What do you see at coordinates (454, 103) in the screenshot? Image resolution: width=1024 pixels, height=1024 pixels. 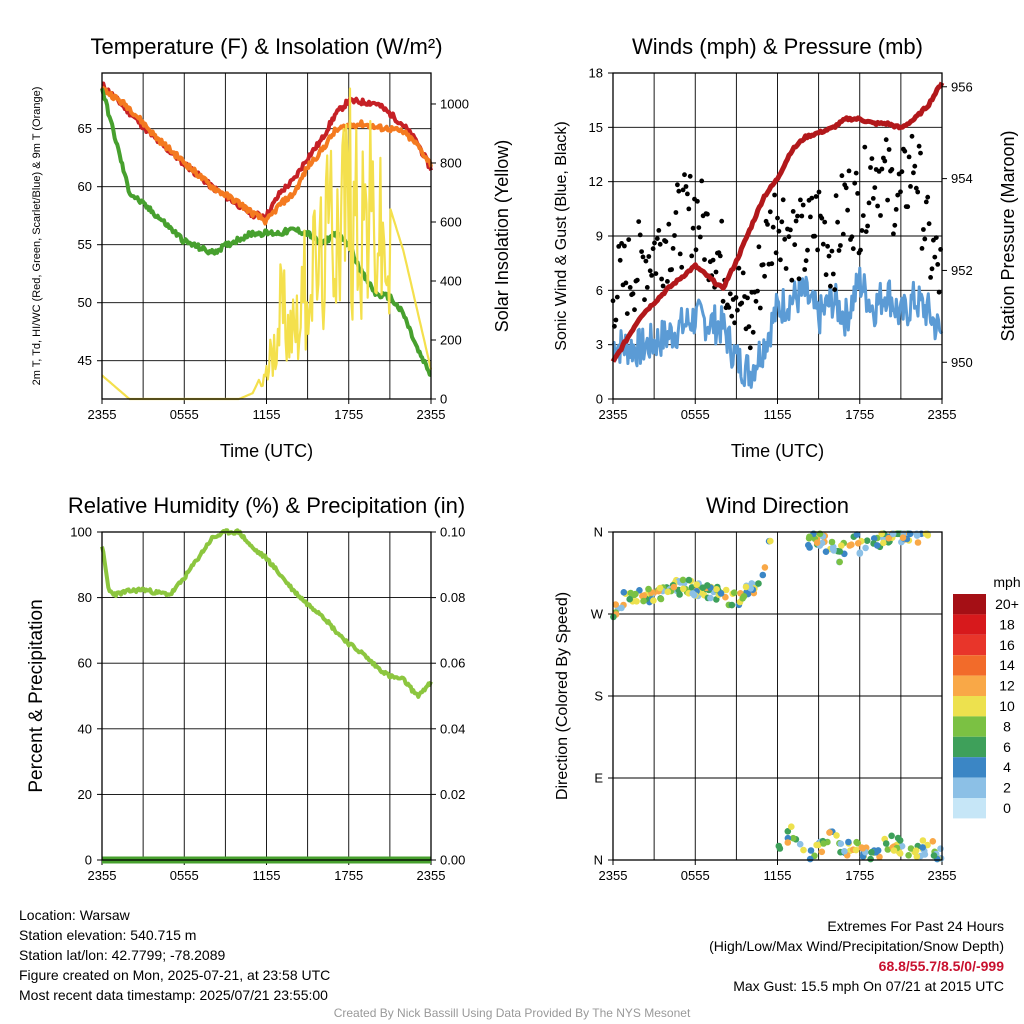 I see `y-right-tick-label: 1000` at bounding box center [454, 103].